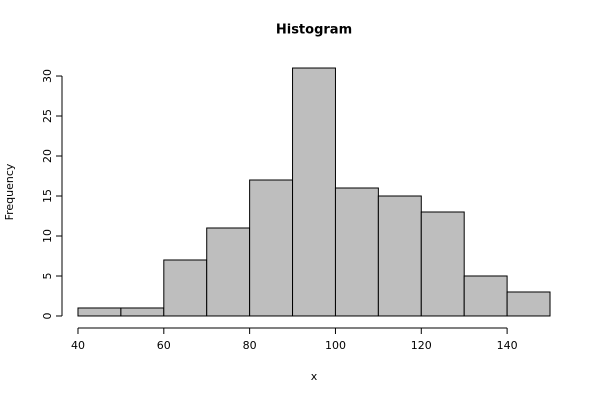  I want to click on y-tick-label: 0, so click(47, 315).